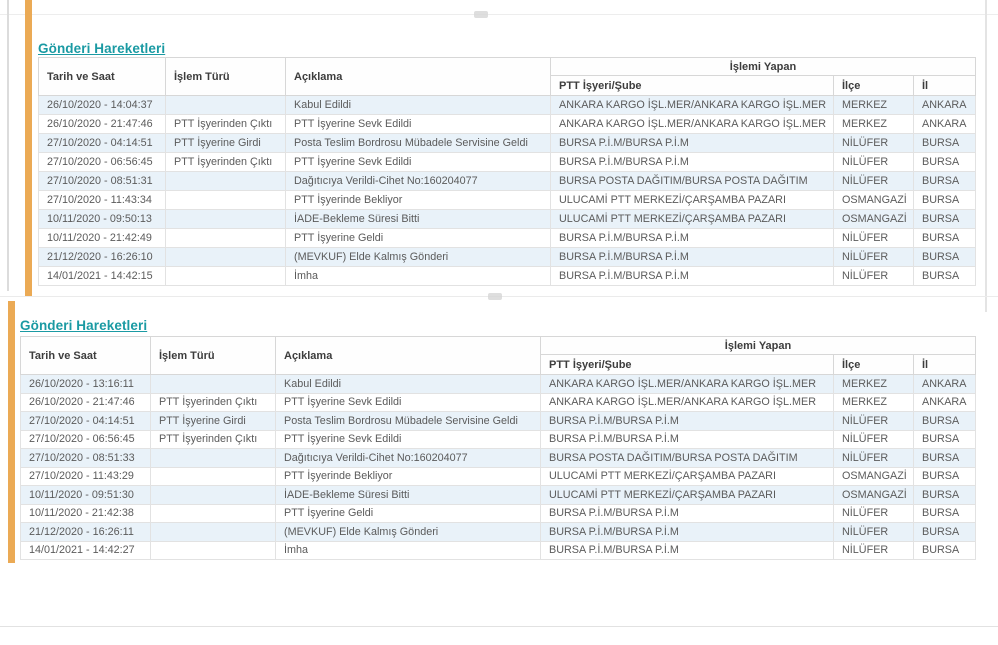 This screenshot has width=998, height=645. What do you see at coordinates (873, 495) in the screenshot?
I see `cell-district: OSMANGAZİ` at bounding box center [873, 495].